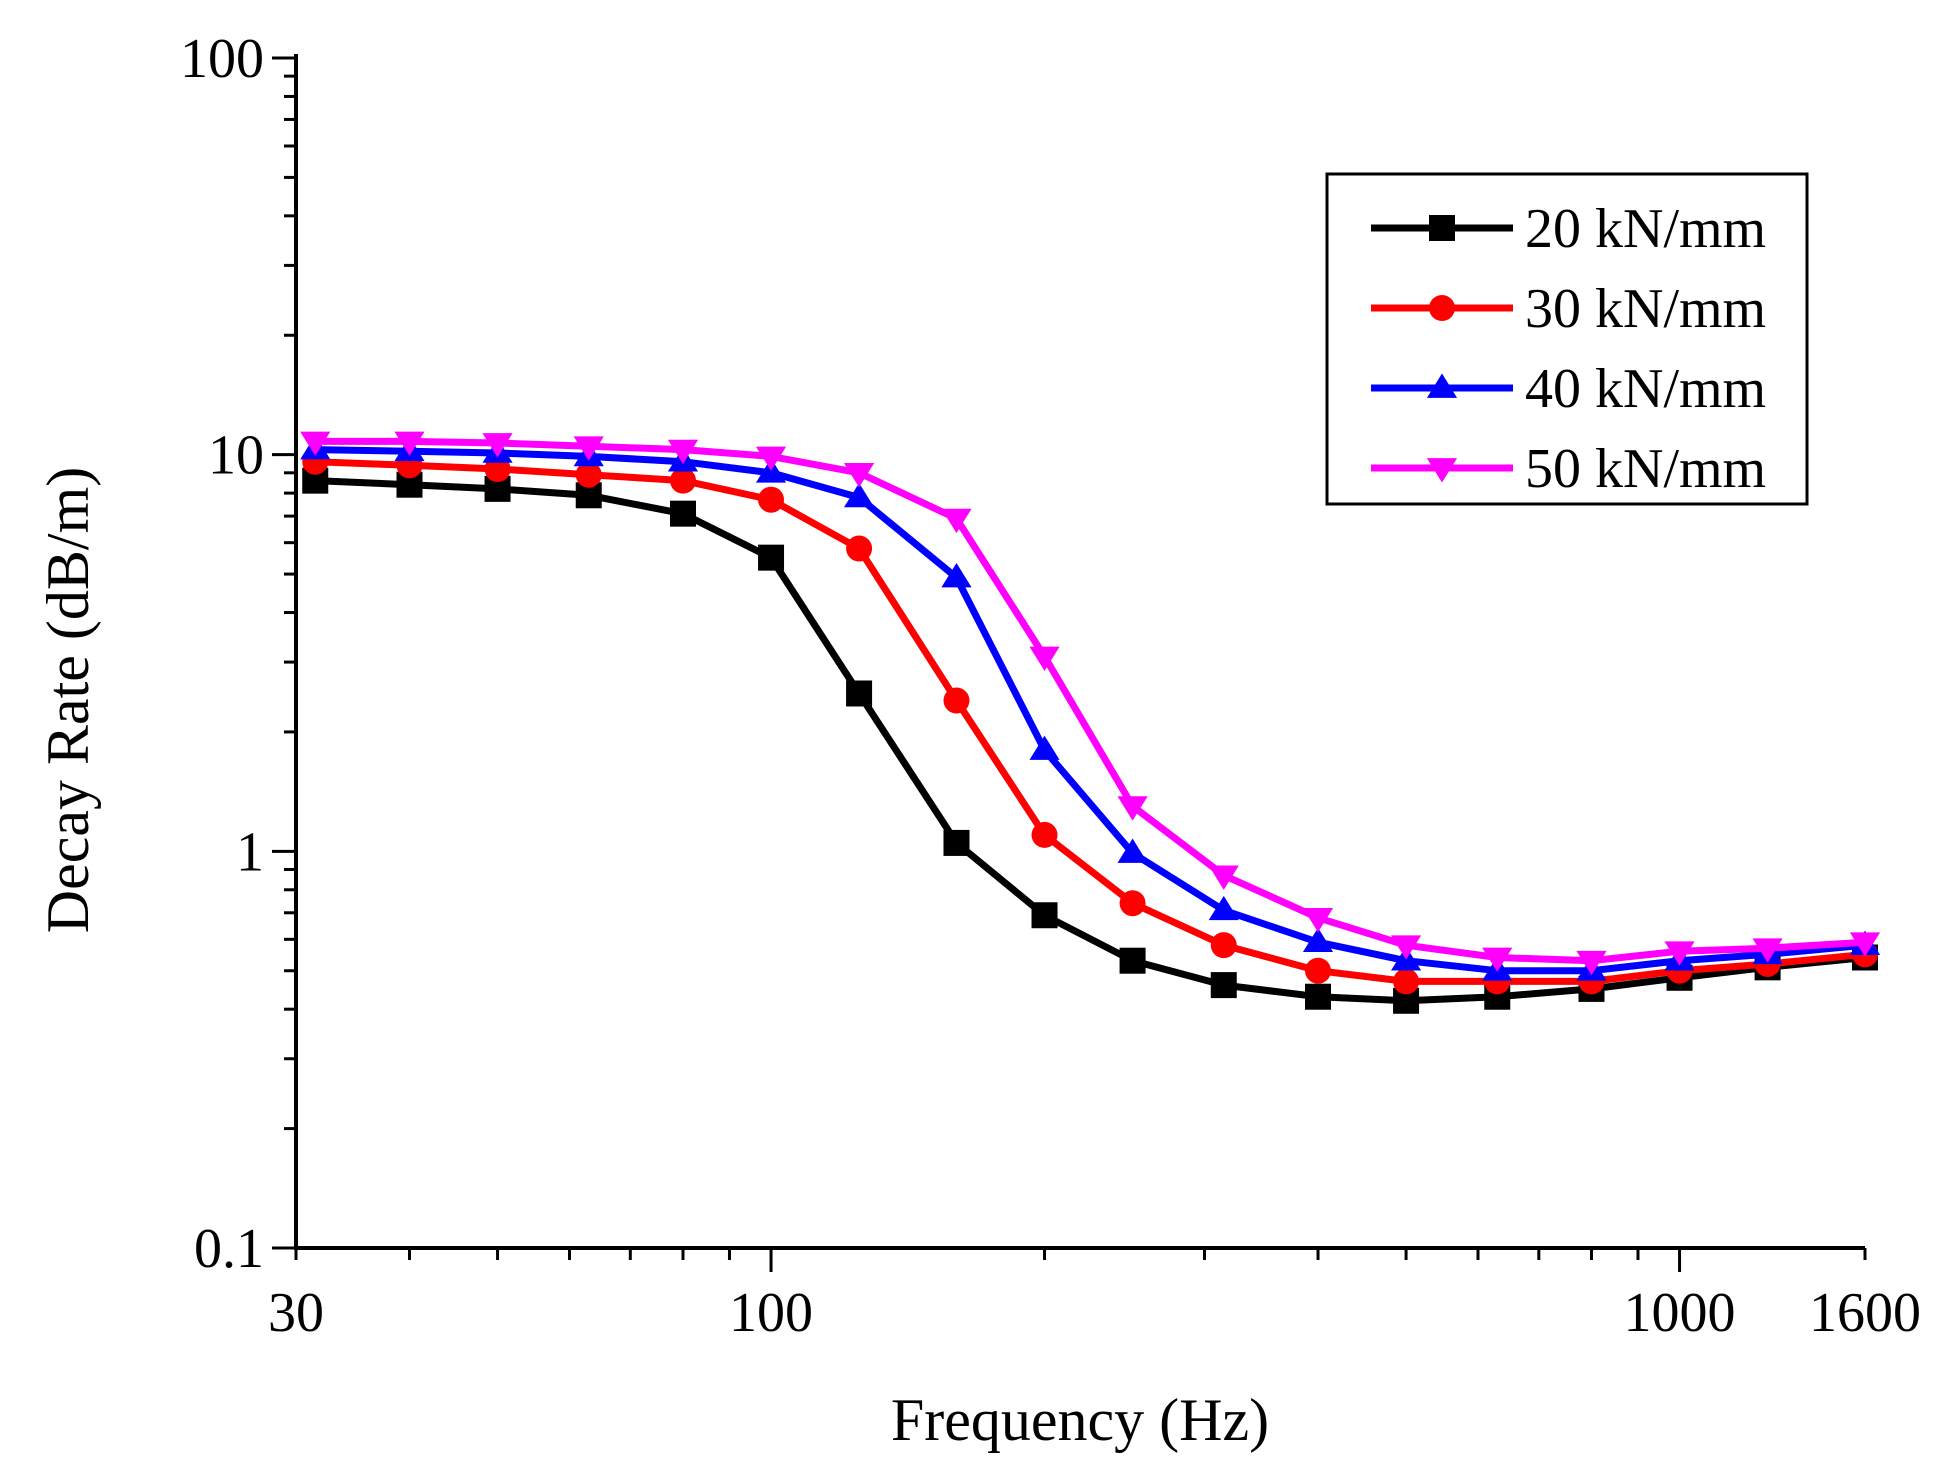 This screenshot has height=1471, width=1938. I want to click on legend-entry: 30 kN/mm, so click(1568, 309).